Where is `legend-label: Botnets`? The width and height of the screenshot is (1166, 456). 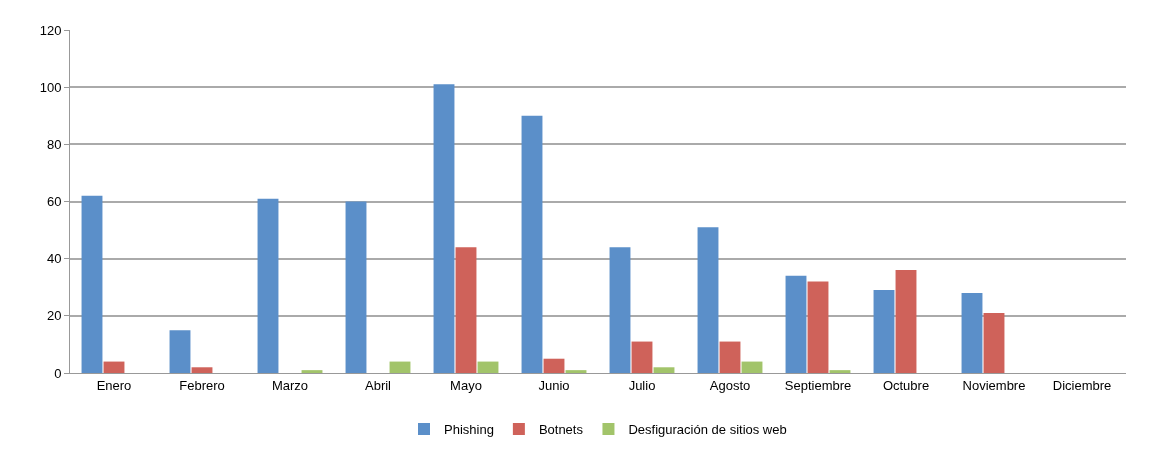
legend-label: Botnets is located at coordinates (561, 430).